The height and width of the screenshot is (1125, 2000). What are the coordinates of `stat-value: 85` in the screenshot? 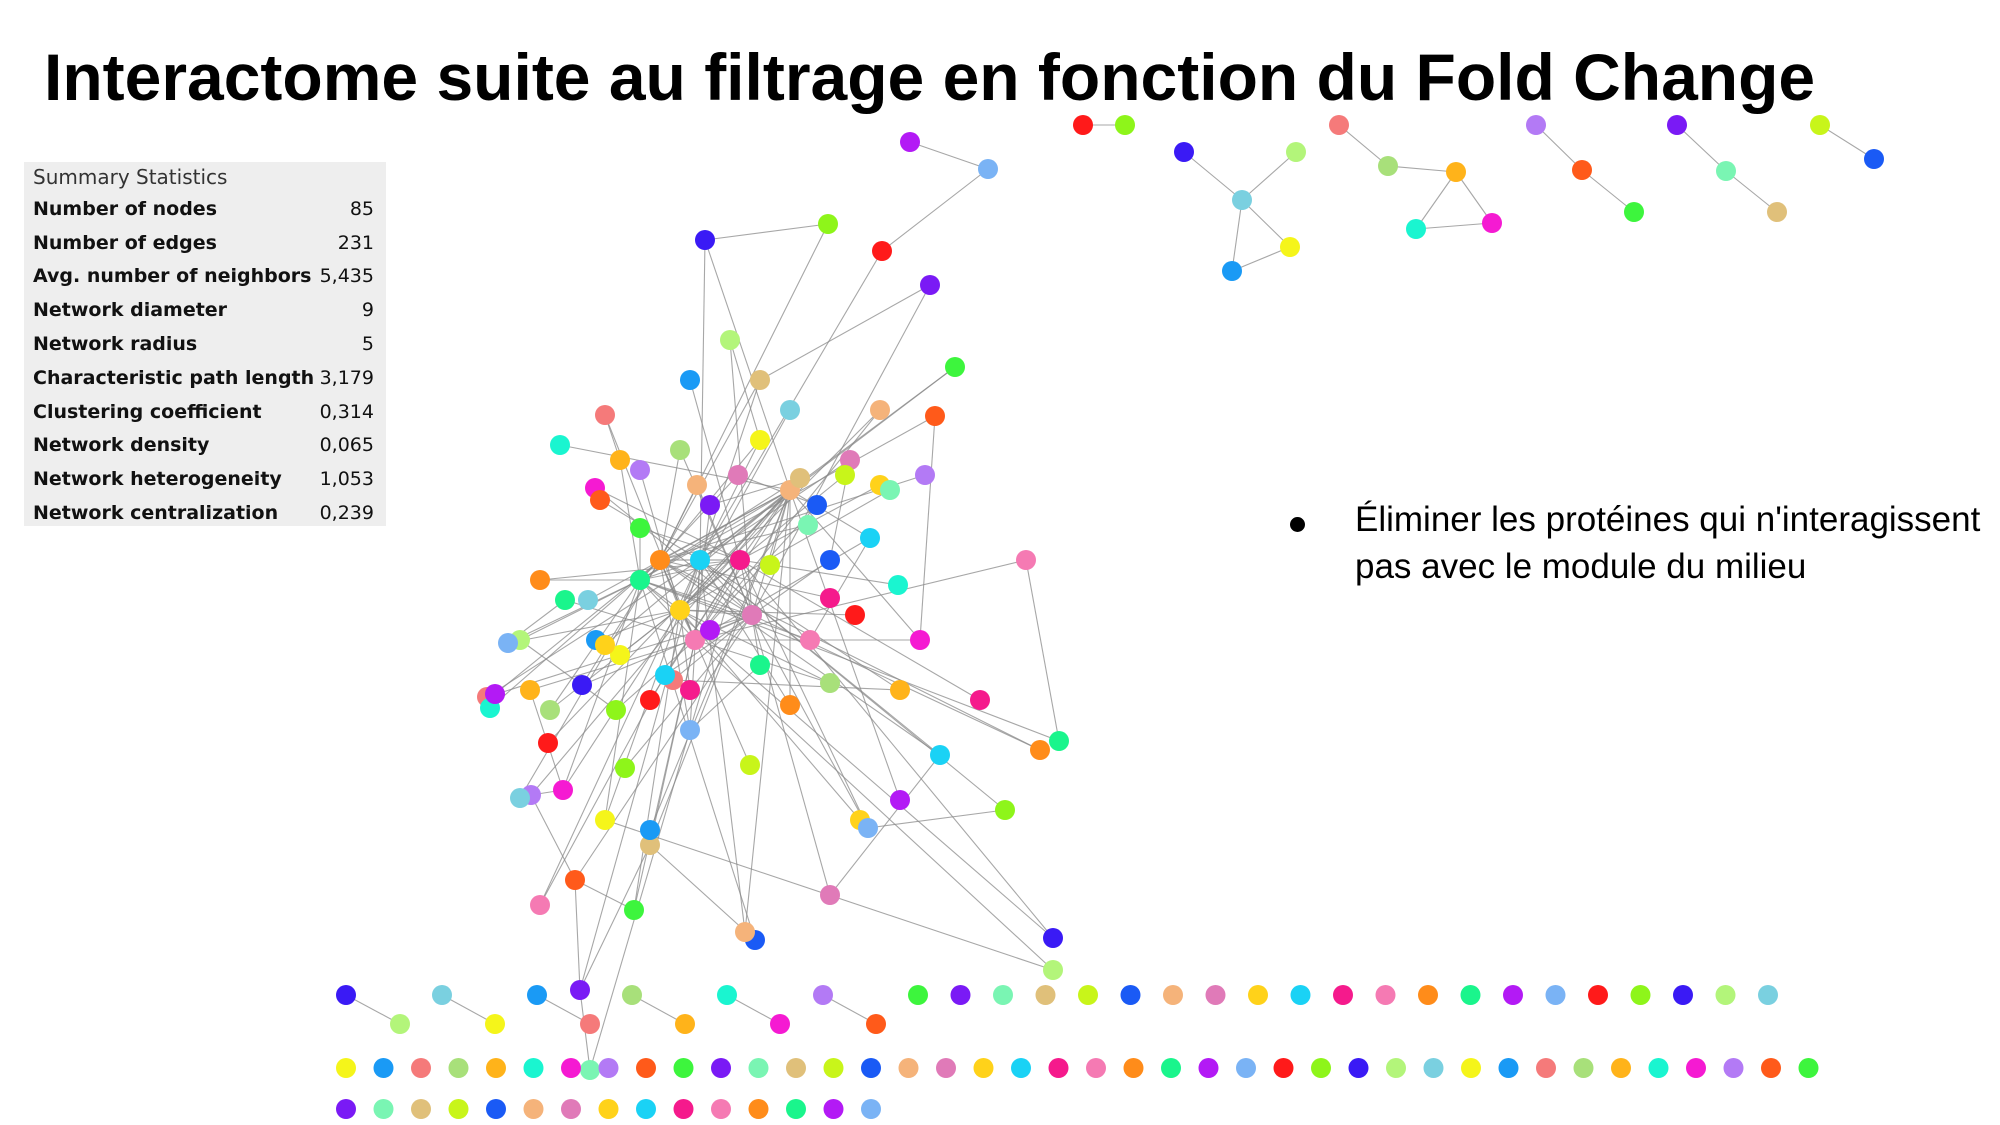 It's located at (361, 208).